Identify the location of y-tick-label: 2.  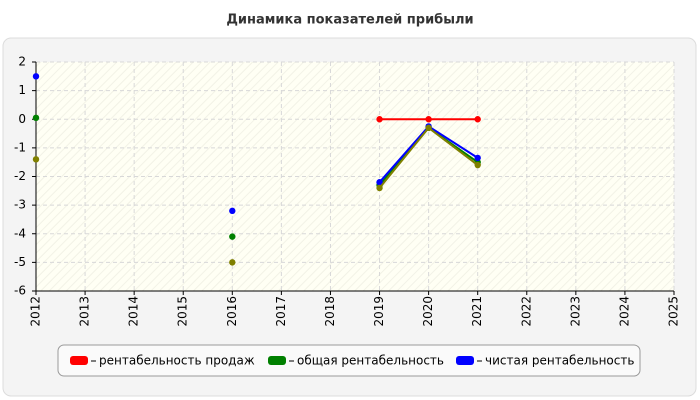
(22, 62).